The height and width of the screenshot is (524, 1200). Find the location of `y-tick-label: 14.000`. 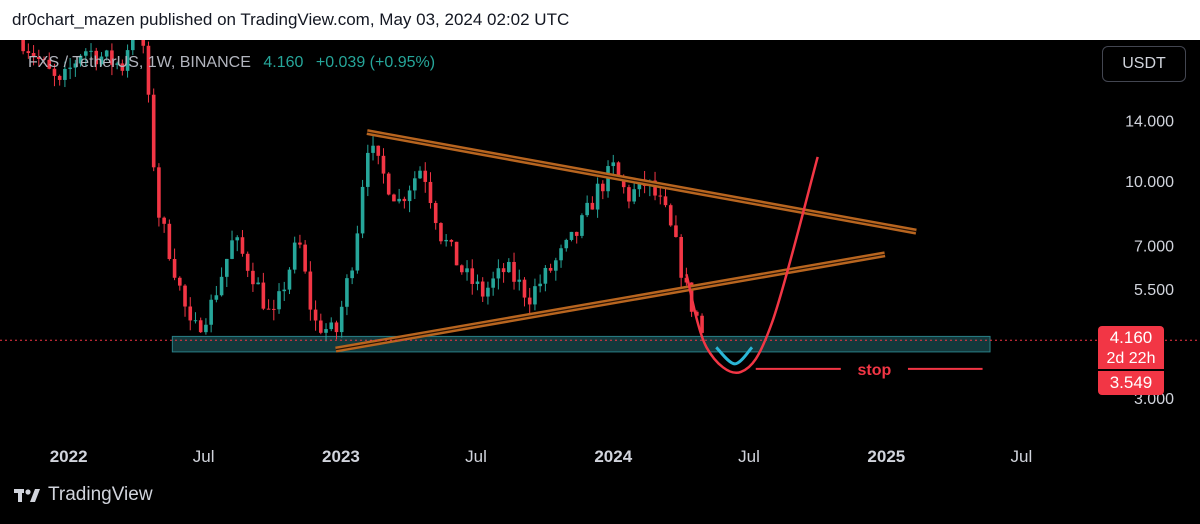

y-tick-label: 14.000 is located at coordinates (1149, 121).